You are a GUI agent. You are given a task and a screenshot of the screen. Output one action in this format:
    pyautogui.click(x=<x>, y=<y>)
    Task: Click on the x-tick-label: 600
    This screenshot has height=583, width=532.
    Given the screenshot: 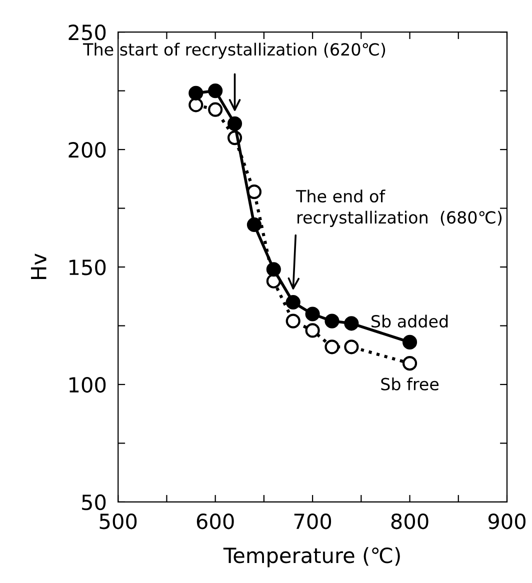 What is the action you would take?
    pyautogui.click(x=215, y=521)
    